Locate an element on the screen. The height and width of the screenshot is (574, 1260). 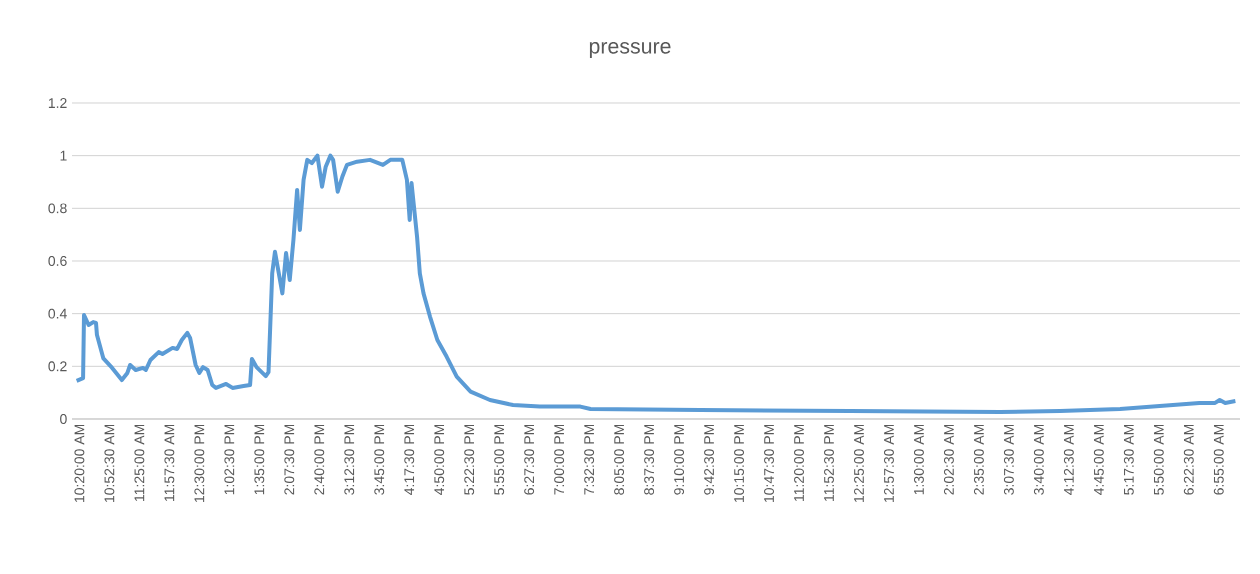
x-tick-label: 12:57:30 AM is located at coordinates (889, 463).